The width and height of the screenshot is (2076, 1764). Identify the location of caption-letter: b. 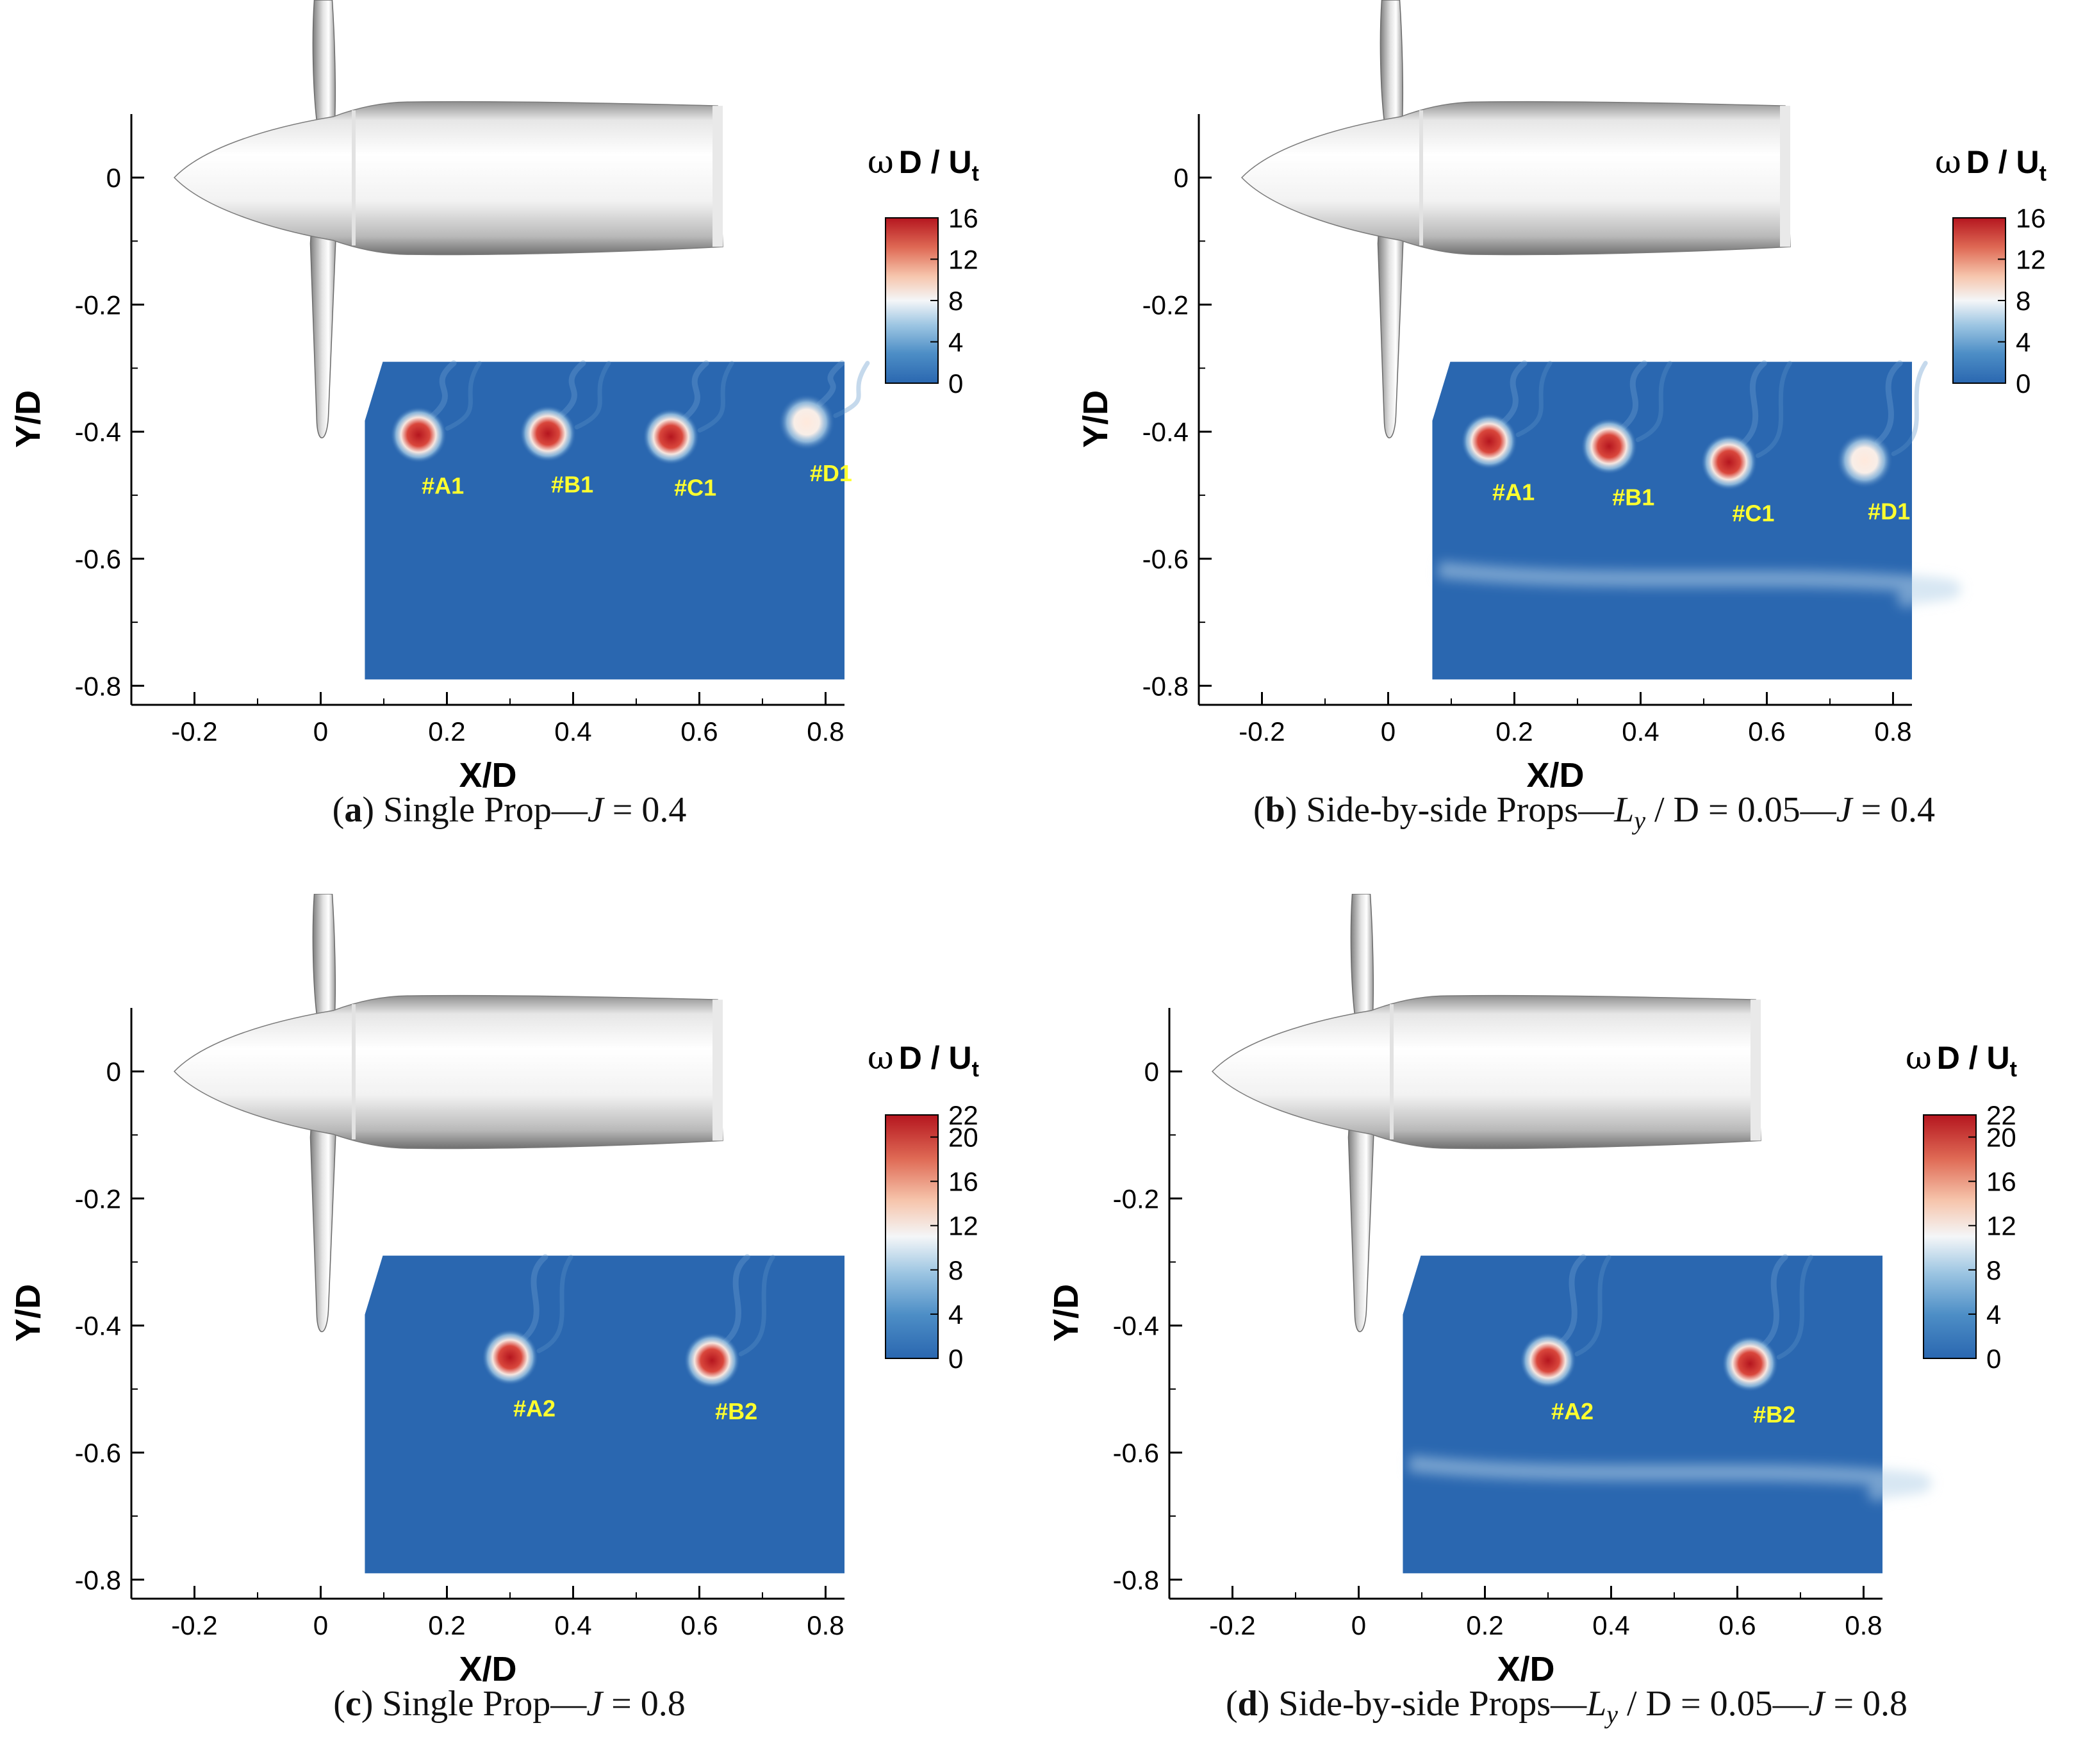
(1275, 810).